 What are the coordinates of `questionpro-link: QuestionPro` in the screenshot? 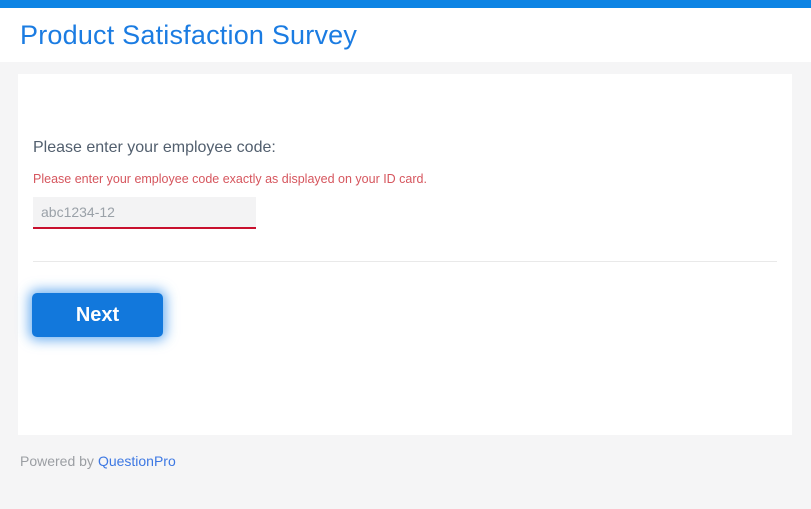 It's located at (136, 461).